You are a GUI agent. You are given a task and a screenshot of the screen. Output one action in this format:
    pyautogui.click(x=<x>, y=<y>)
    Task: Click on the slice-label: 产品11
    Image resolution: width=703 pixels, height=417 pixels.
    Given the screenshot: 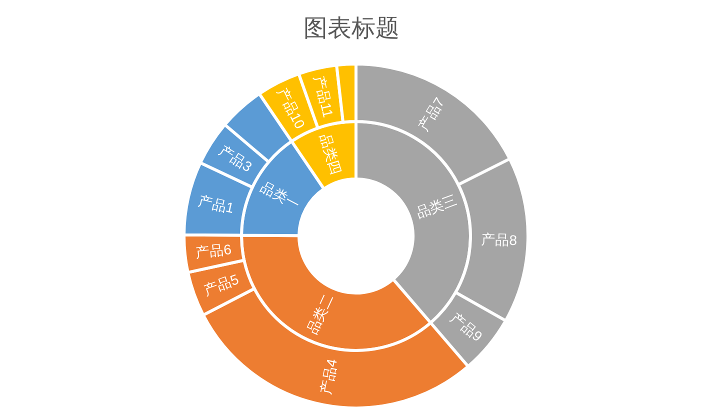 What is the action you would take?
    pyautogui.click(x=323, y=97)
    